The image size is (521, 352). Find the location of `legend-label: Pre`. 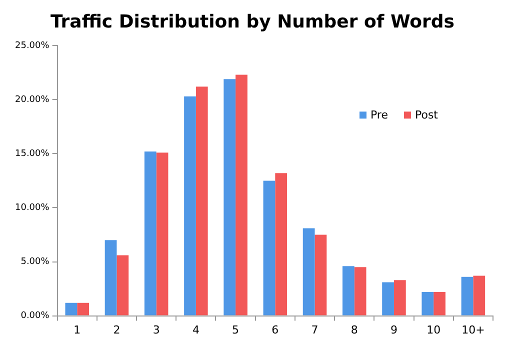

legend-label: Pre is located at coordinates (379, 115).